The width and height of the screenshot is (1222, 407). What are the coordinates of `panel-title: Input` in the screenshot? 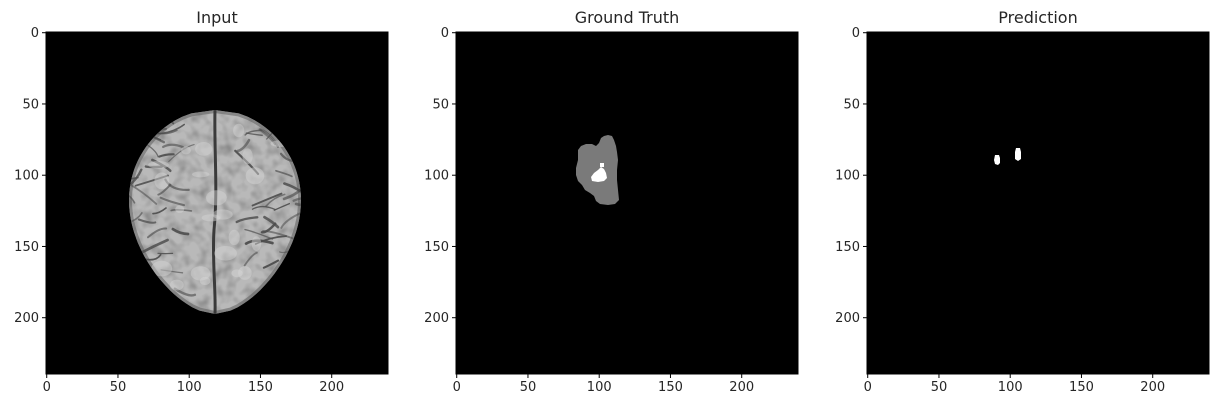 It's located at (216, 17).